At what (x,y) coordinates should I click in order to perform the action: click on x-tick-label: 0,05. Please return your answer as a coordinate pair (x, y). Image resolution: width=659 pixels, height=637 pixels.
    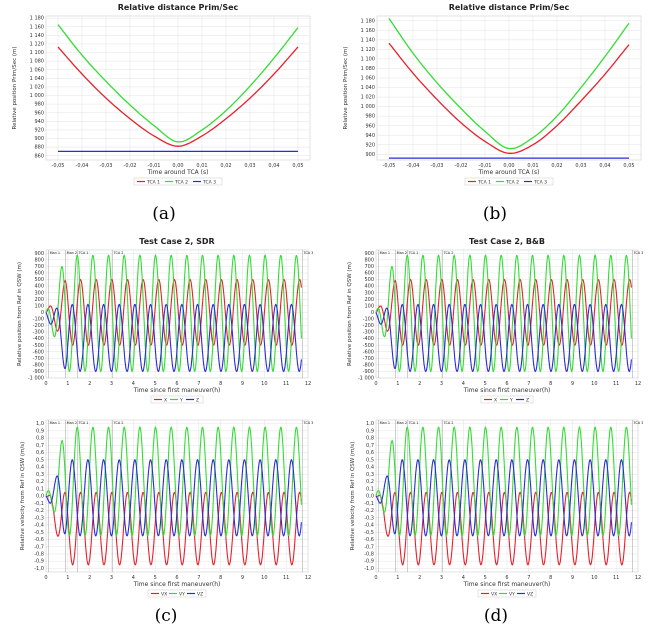
    Looking at the image, I should click on (628, 166).